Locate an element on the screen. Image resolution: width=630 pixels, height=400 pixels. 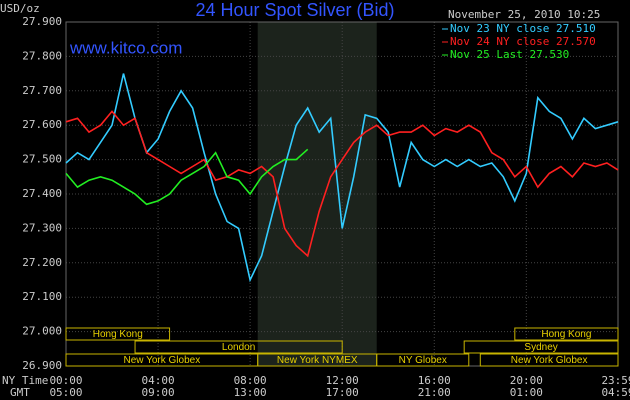
x2-tick-label: 04:59 is located at coordinates (615, 392).